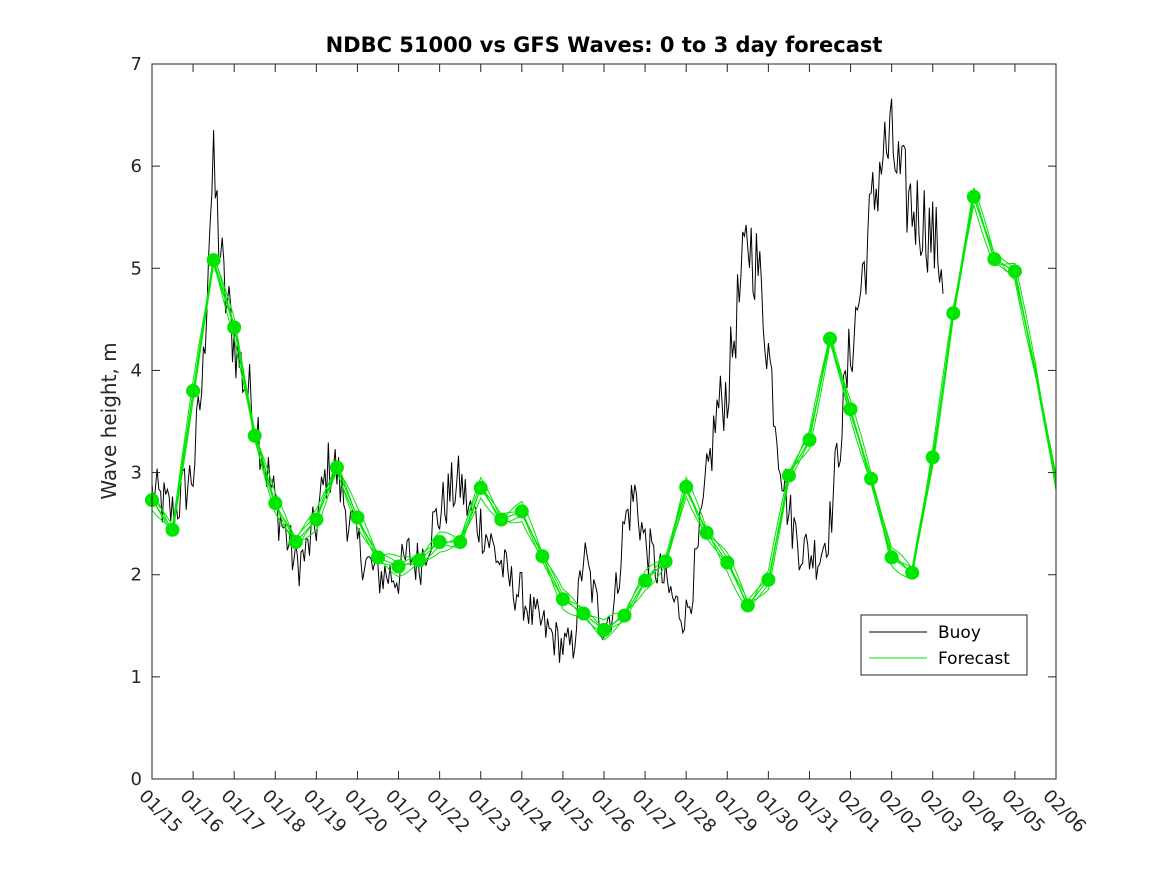  Describe the element at coordinates (136, 64) in the screenshot. I see `y-tick-label: 7` at that location.